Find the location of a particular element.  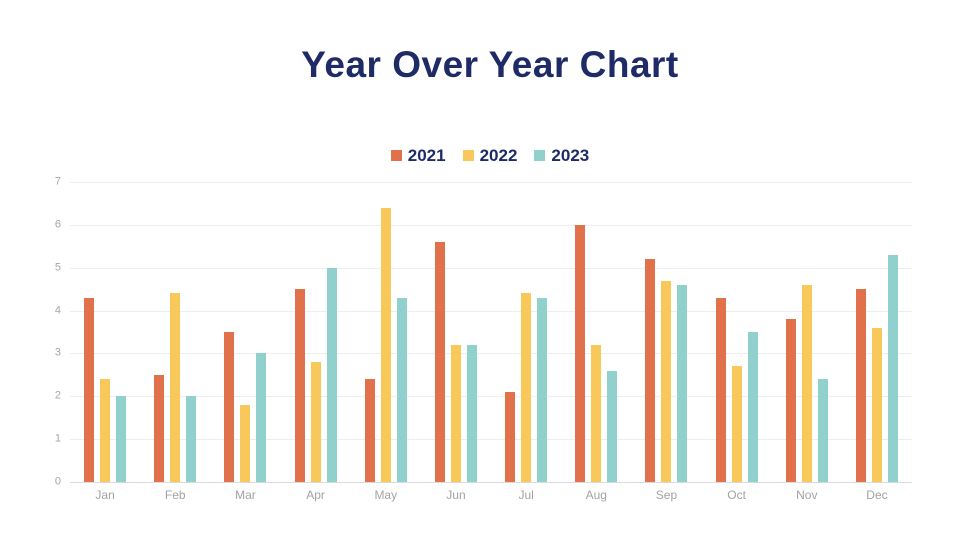

legend-item-2021: 2021 is located at coordinates (418, 155).